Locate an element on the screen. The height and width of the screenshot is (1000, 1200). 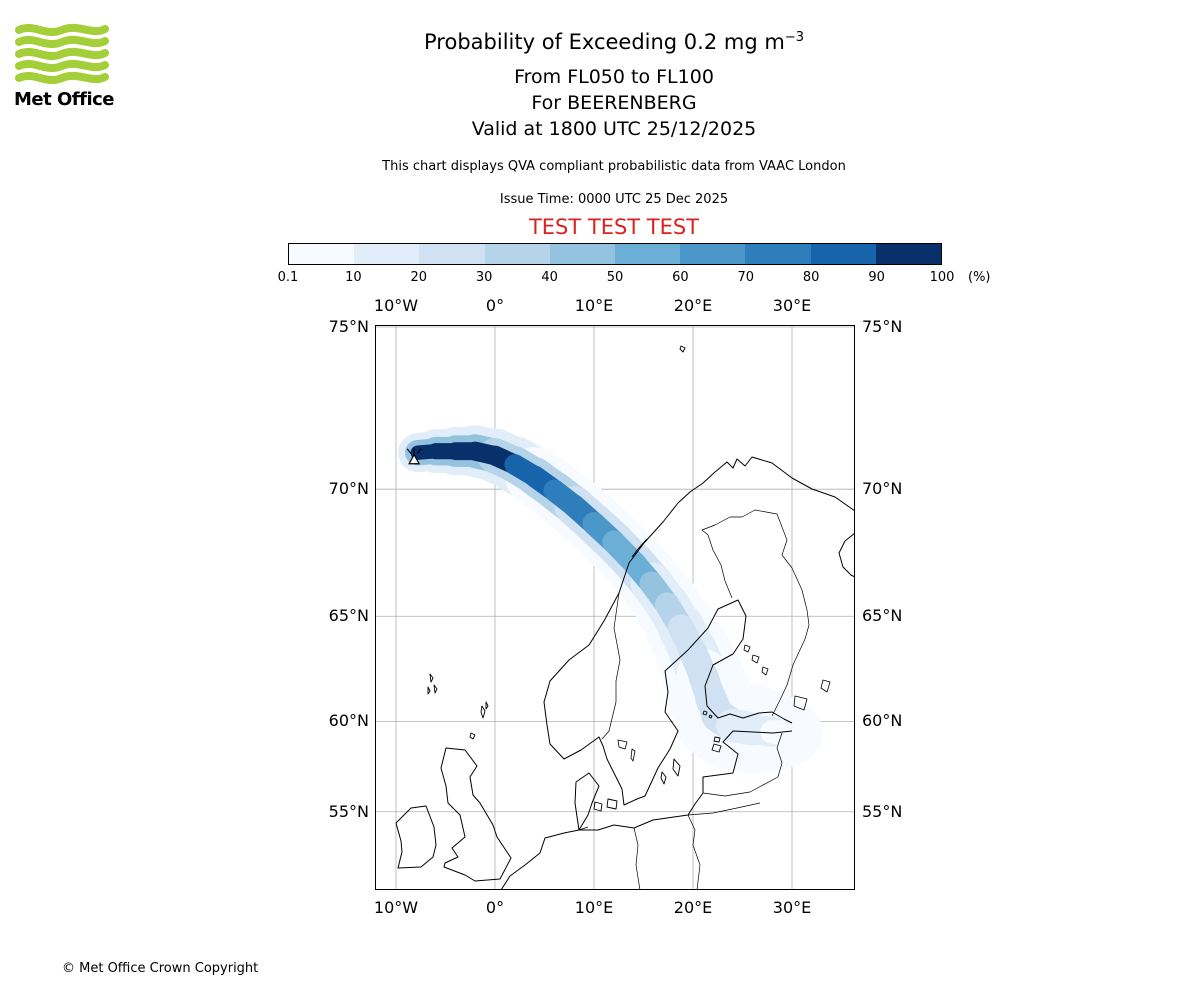
colorbar-tick: 30 is located at coordinates (484, 277).